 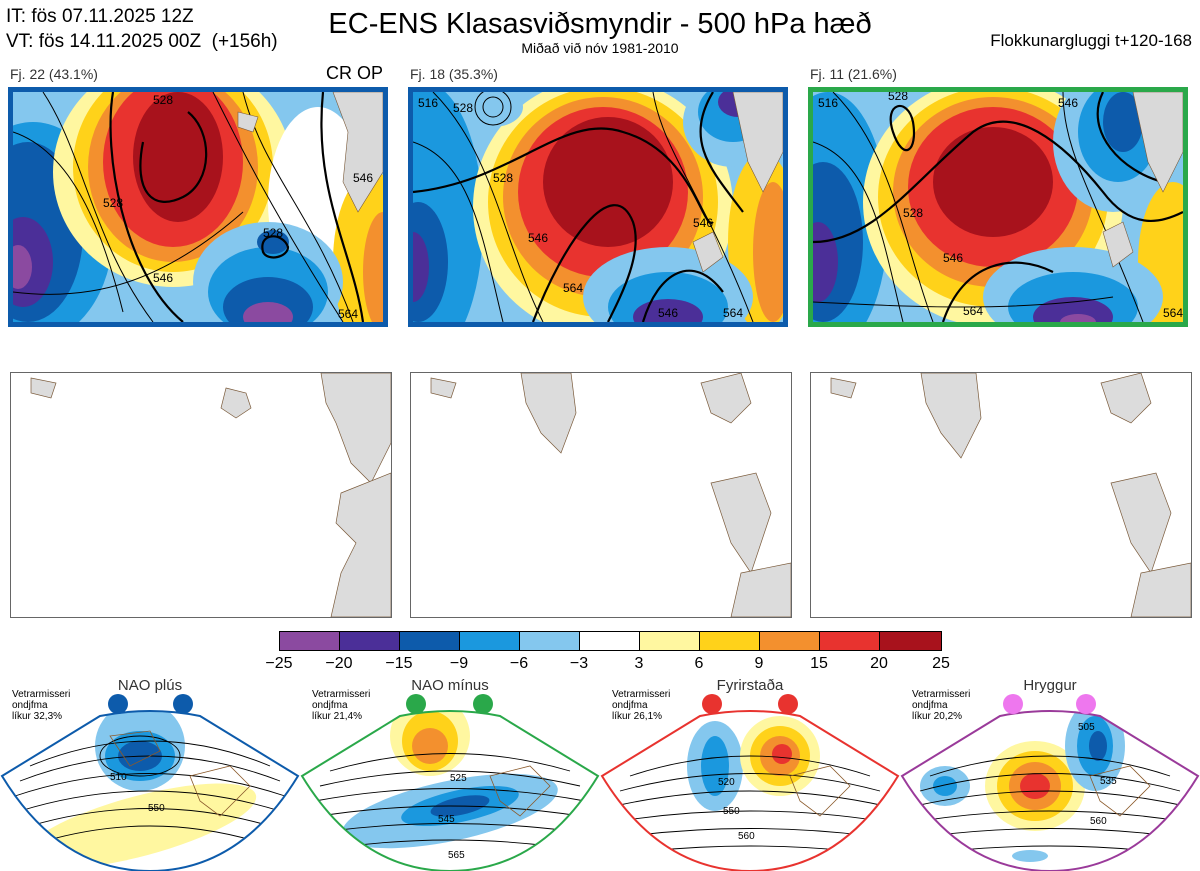 I want to click on cluster-3-map: 516 528 528 546 546 564 564, so click(x=998, y=207).